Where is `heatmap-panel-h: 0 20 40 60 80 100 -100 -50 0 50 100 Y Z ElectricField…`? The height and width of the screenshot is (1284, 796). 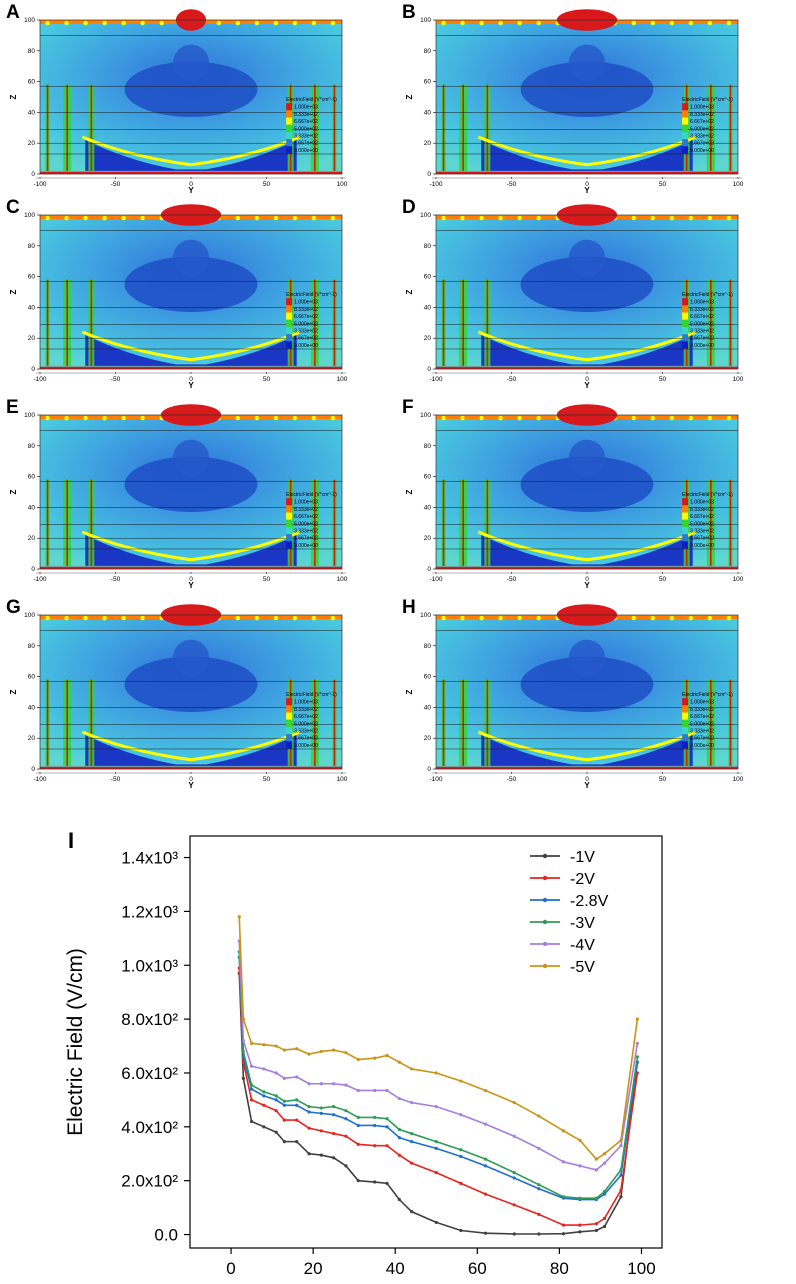 heatmap-panel-h: 0 20 40 60 80 100 -100 -50 0 50 100 Y Z ElectricField… is located at coordinates (572, 692).